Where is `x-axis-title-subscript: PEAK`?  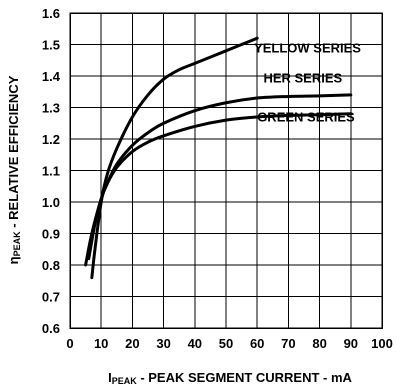 x-axis-title-subscript: PEAK is located at coordinates (125, 381).